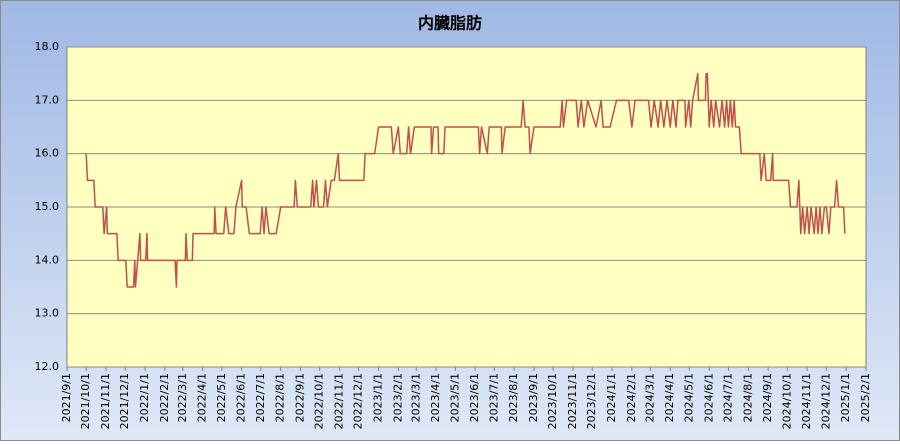 The image size is (900, 445). Describe the element at coordinates (47, 153) in the screenshot. I see `y-tick-label: 16.0` at that location.